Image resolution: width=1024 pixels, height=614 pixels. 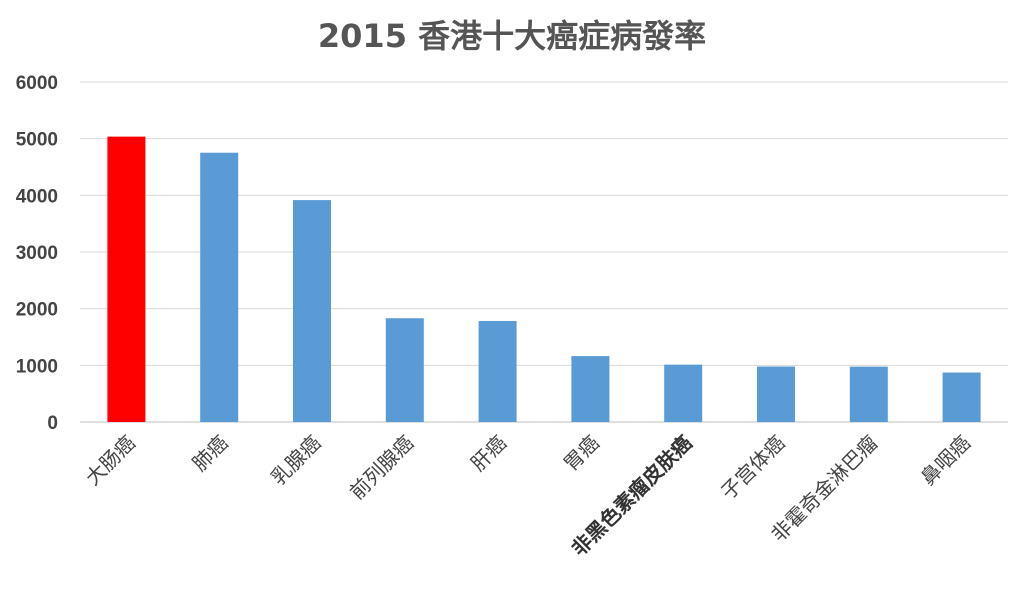 What do you see at coordinates (382, 468) in the screenshot?
I see `x-tick-label: 前列腺癌` at bounding box center [382, 468].